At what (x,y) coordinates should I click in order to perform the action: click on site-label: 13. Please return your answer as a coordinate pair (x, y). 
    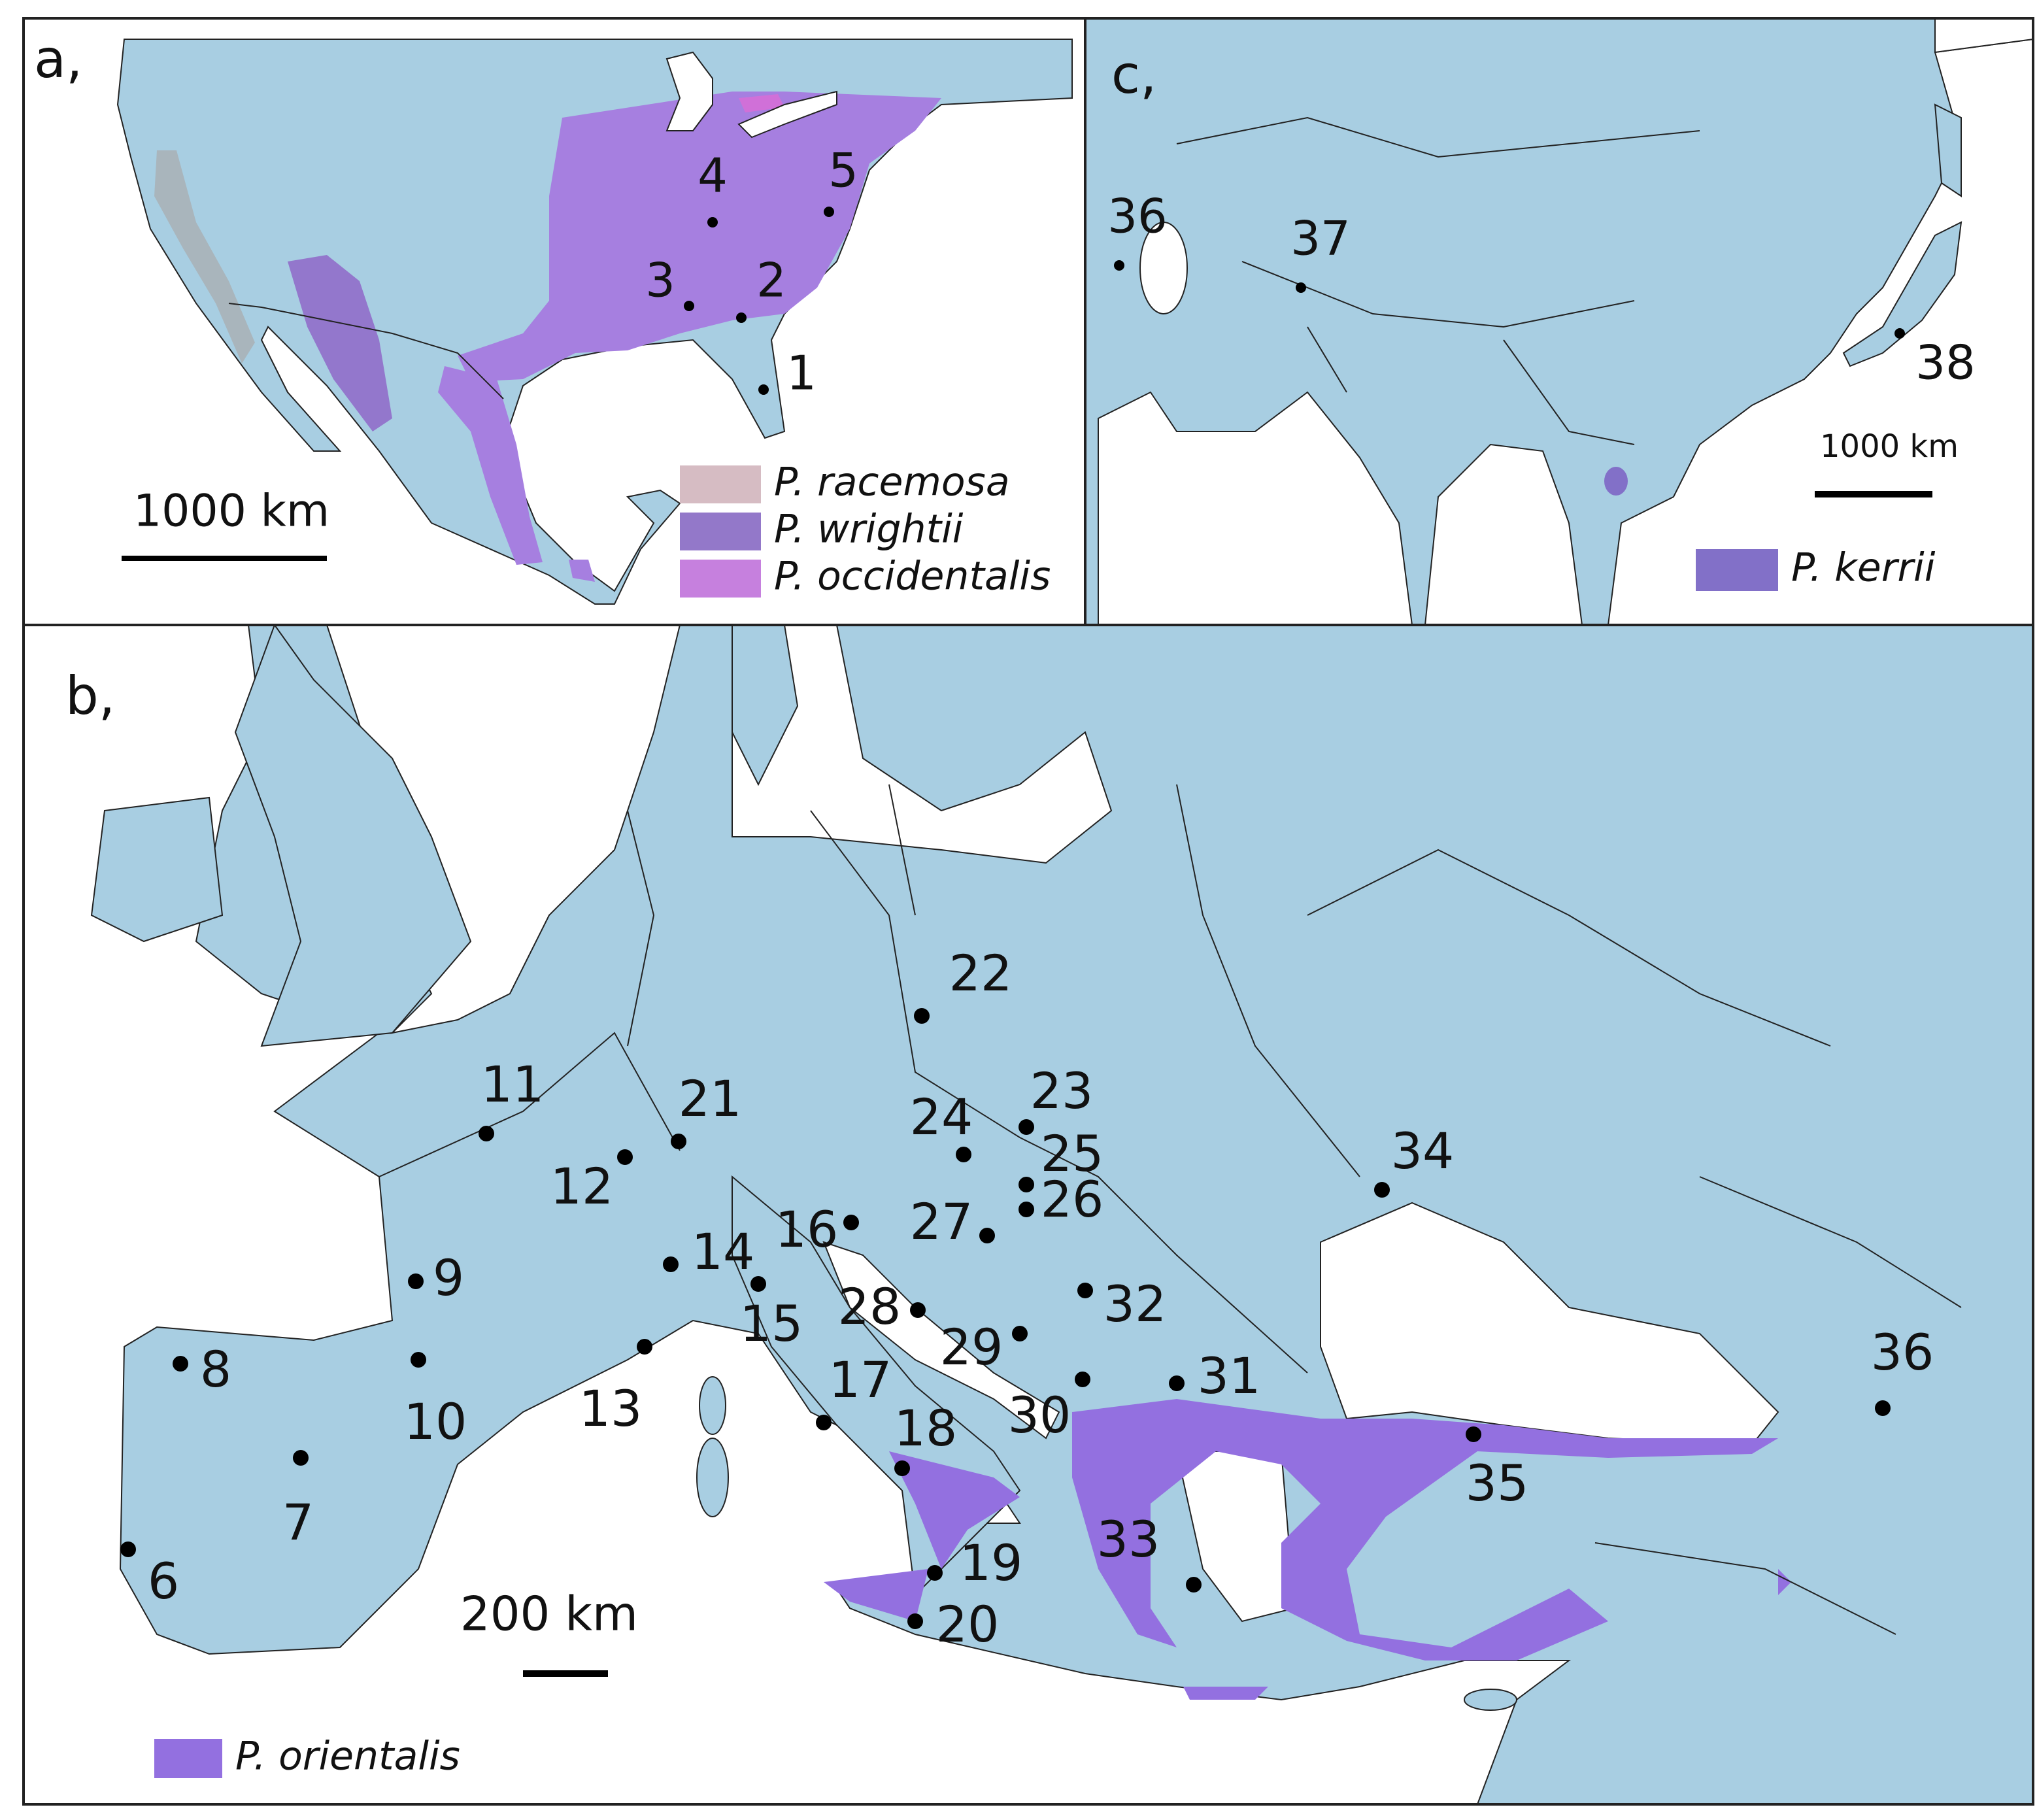
    Looking at the image, I should click on (611, 1408).